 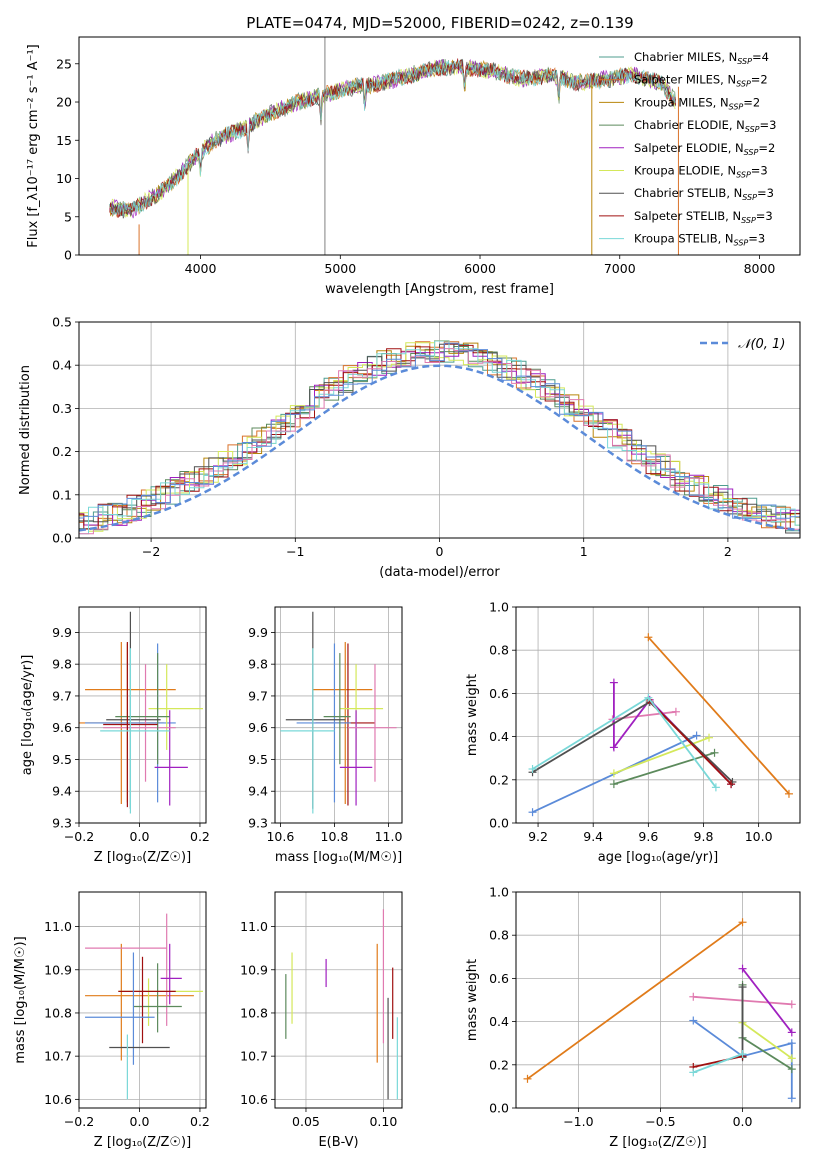 What do you see at coordinates (68, 216) in the screenshot?
I see `y-tick-label: 5` at bounding box center [68, 216].